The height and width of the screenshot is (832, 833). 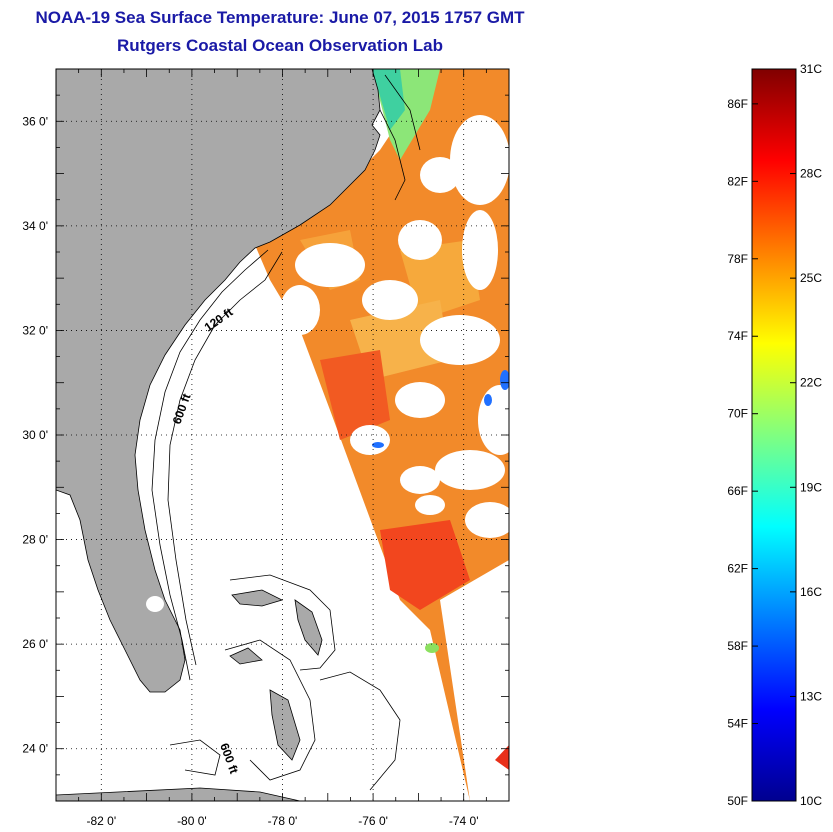 I want to click on colorbar, so click(x=774, y=435).